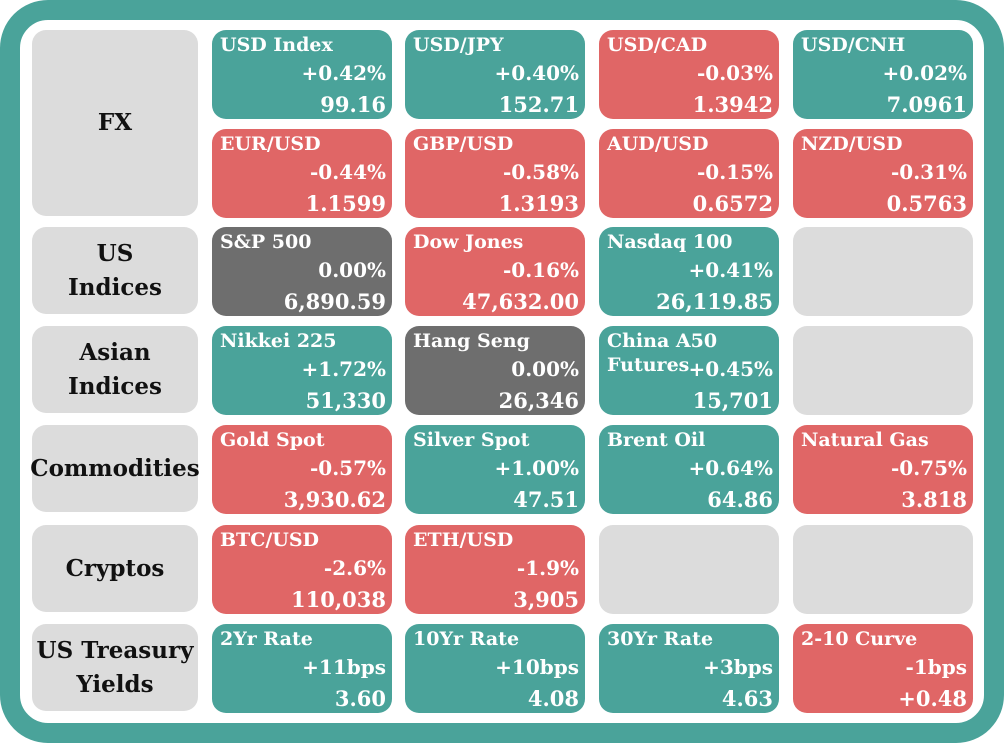  What do you see at coordinates (347, 468) in the screenshot?
I see `quote-change: -0.57%` at bounding box center [347, 468].